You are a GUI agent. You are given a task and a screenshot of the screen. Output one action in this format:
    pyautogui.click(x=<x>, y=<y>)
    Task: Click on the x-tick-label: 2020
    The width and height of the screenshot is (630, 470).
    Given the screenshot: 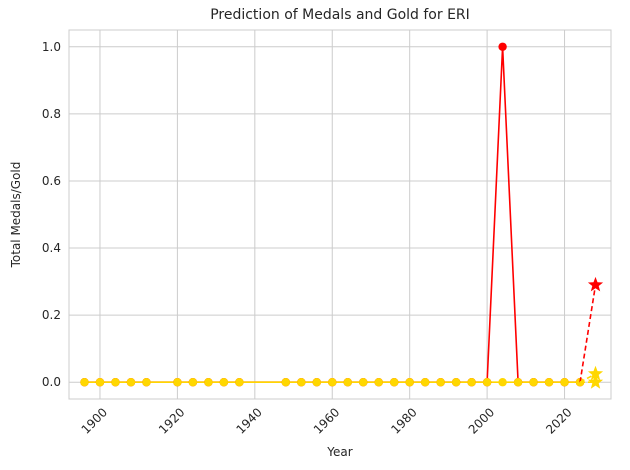 What is the action you would take?
    pyautogui.click(x=558, y=420)
    